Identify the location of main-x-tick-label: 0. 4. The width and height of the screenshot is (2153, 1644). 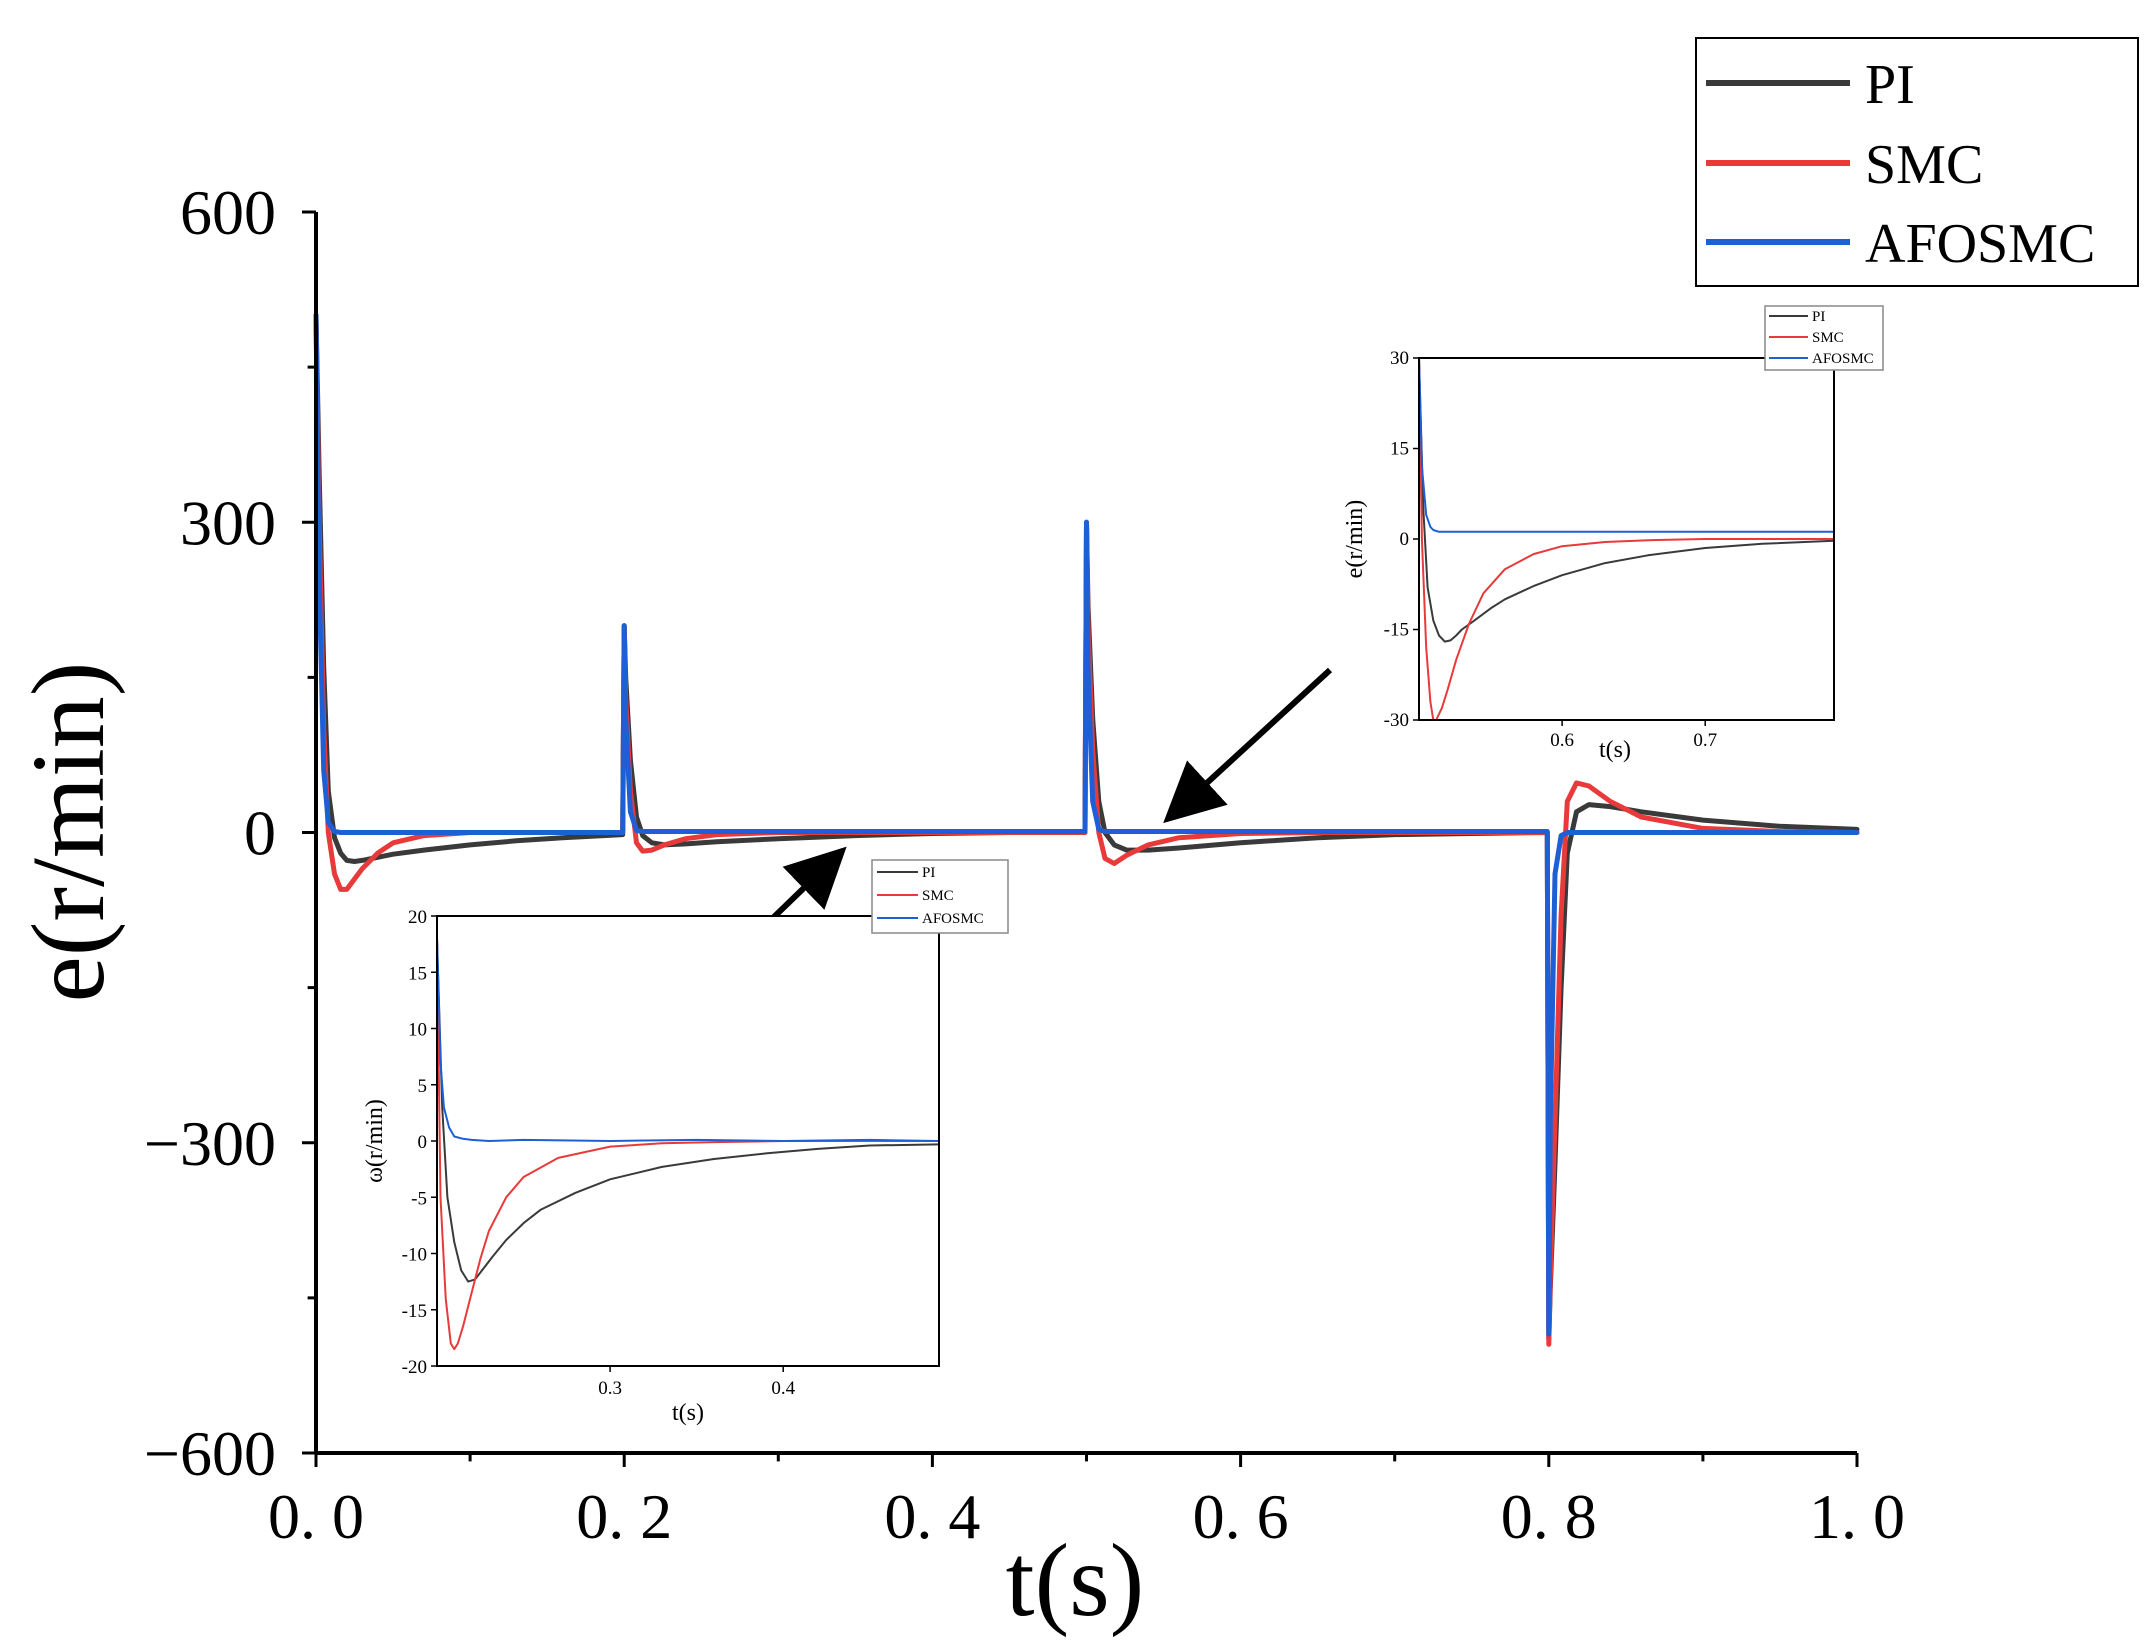
(932, 1516).